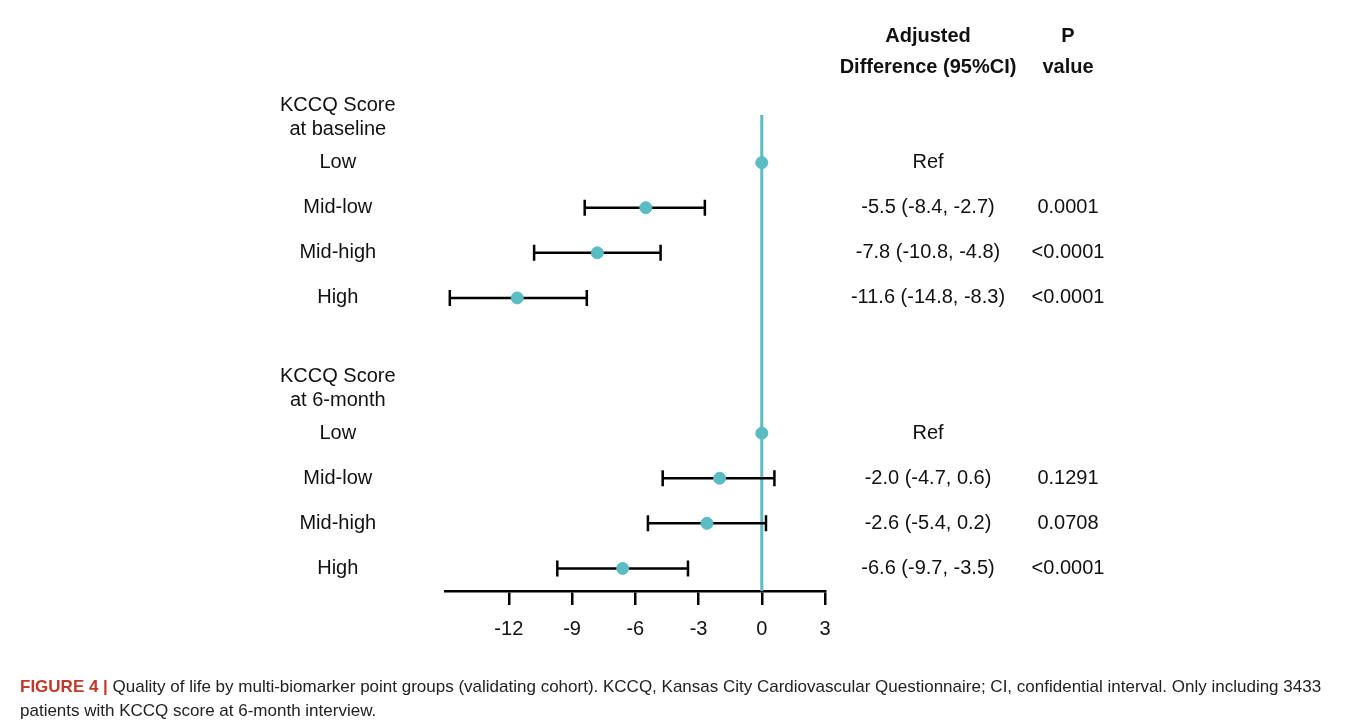  What do you see at coordinates (1068, 521) in the screenshot?
I see `text: 0.0708` at bounding box center [1068, 521].